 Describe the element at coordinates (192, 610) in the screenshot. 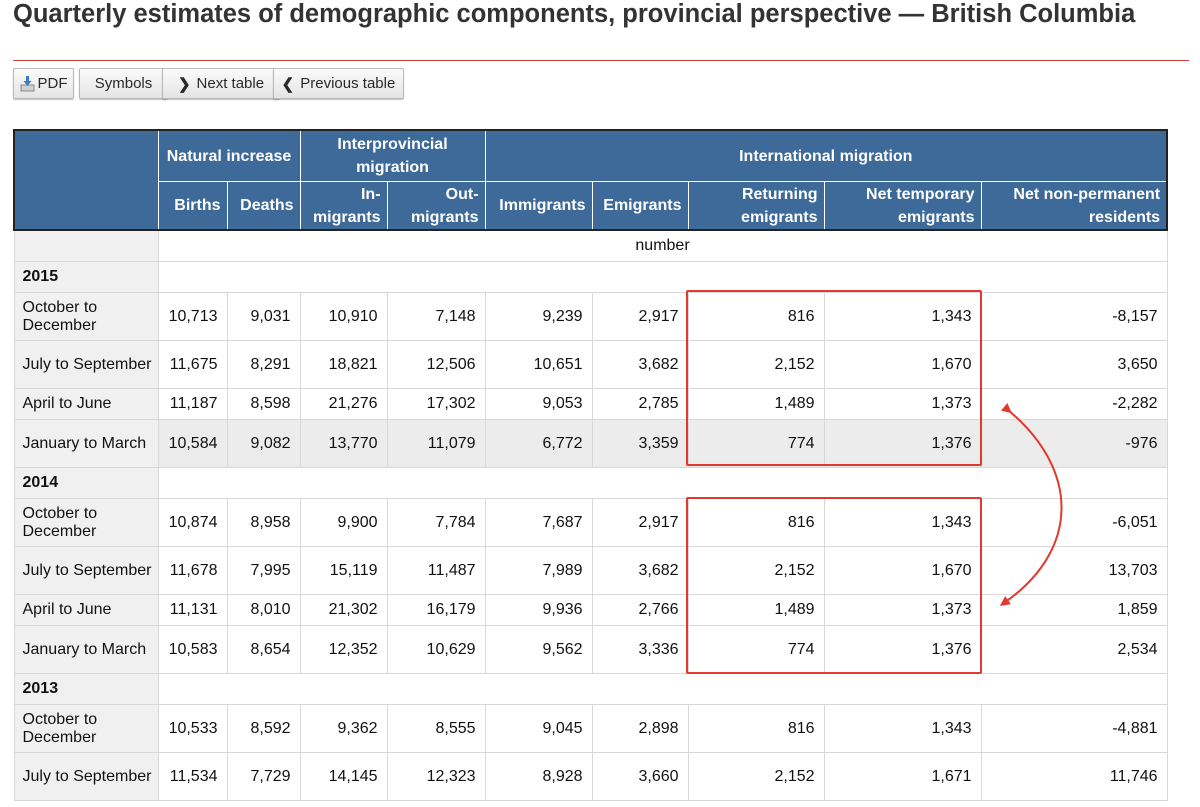

I see `cell-births: 11,131` at that location.